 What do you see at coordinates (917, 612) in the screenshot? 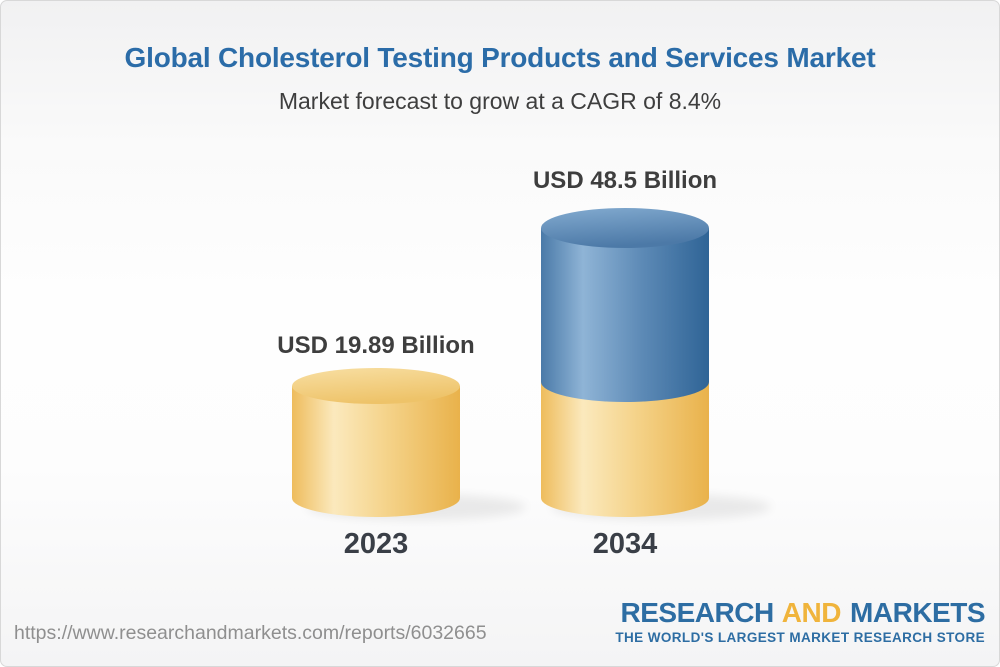
I see `logo-word-markets: MARKETS` at bounding box center [917, 612].